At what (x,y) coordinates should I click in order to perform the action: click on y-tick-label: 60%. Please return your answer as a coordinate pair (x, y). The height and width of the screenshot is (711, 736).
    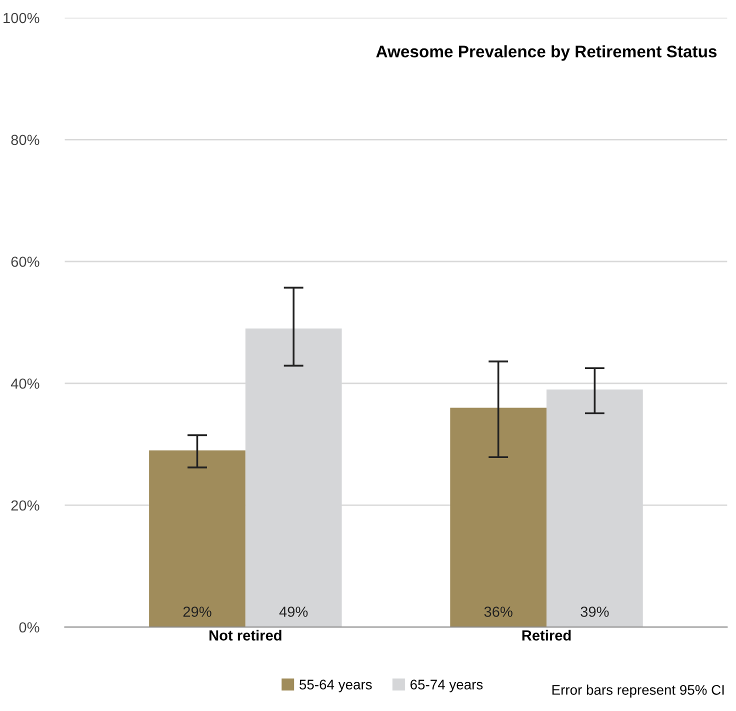
    Looking at the image, I should click on (25, 261).